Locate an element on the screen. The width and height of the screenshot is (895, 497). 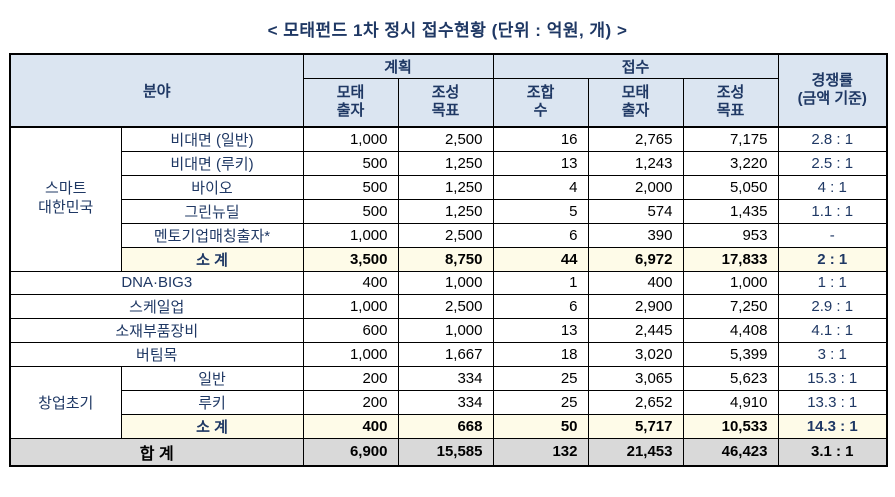
cell-receipt-goal: 3,220 is located at coordinates (730, 163).